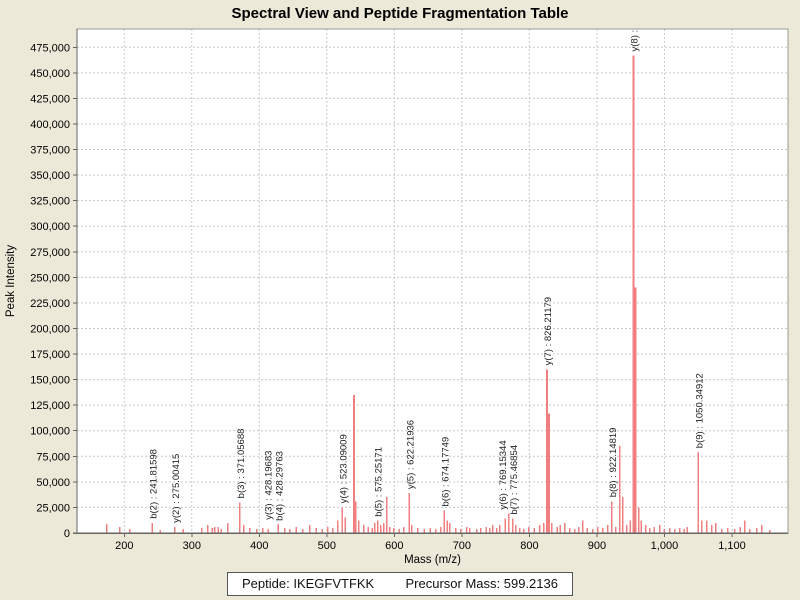 This screenshot has width=800, height=600. I want to click on x-tick-label: 500, so click(327, 546).